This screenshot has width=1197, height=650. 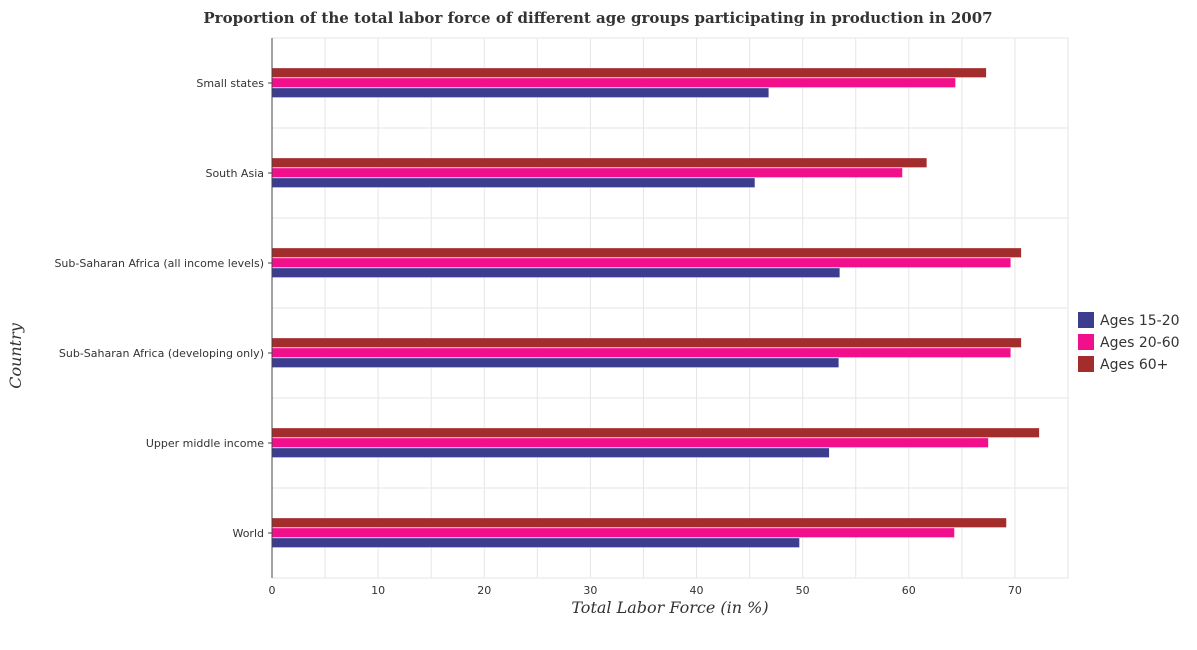 I want to click on y-tick-label: South Asia, so click(x=234, y=173).